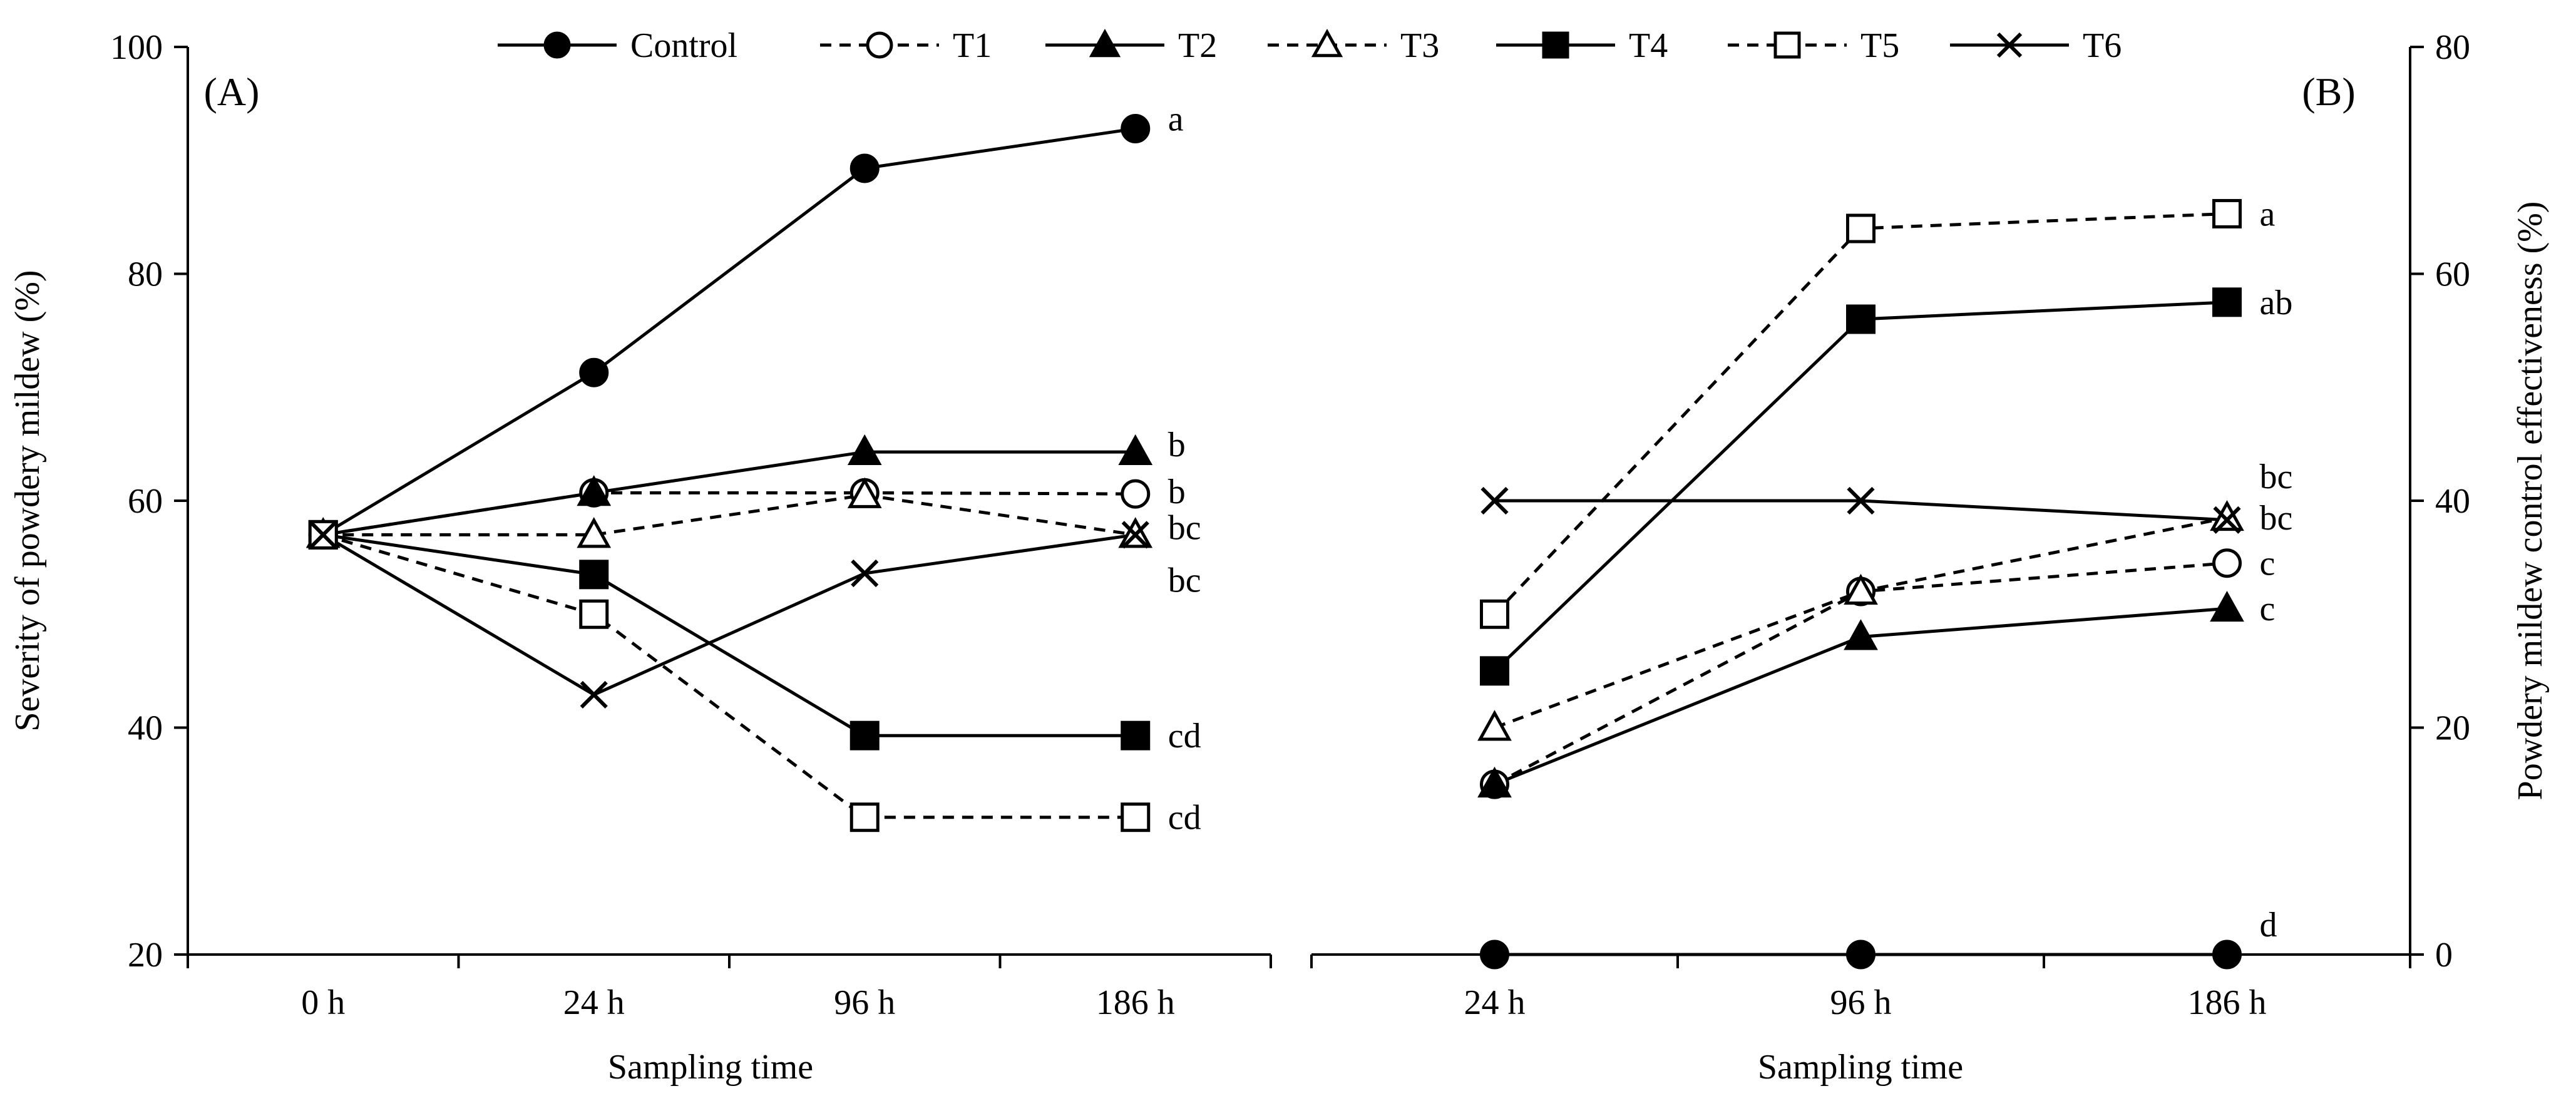 The image size is (2576, 1106). I want to click on significance-label-t2: b, so click(1177, 445).